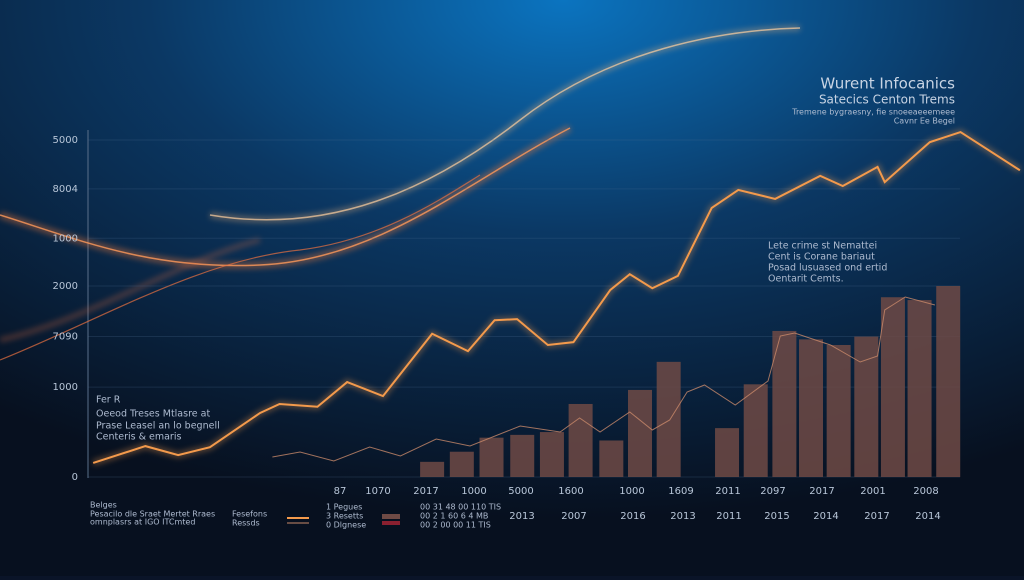  Describe the element at coordinates (454, 516) in the screenshot. I see `legend-label: 00 2 1 60 6 4 MB` at that location.